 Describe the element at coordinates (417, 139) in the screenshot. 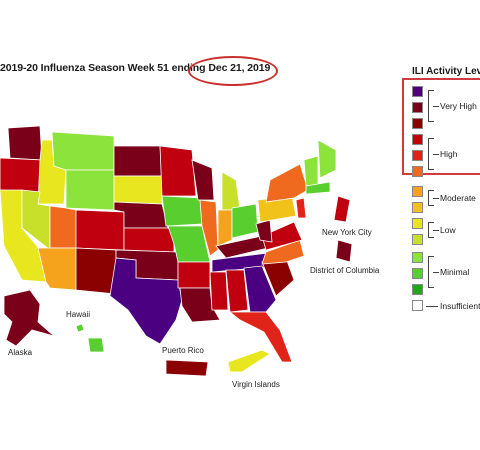

I see `legend-swatch-h1` at that location.